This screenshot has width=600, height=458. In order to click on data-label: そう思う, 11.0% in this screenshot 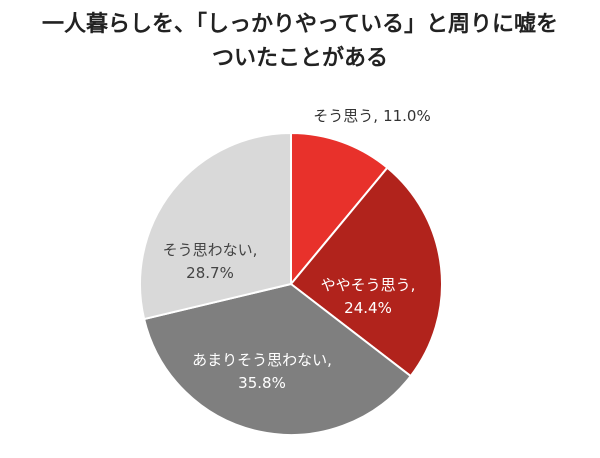, I will do `click(371, 116)`.